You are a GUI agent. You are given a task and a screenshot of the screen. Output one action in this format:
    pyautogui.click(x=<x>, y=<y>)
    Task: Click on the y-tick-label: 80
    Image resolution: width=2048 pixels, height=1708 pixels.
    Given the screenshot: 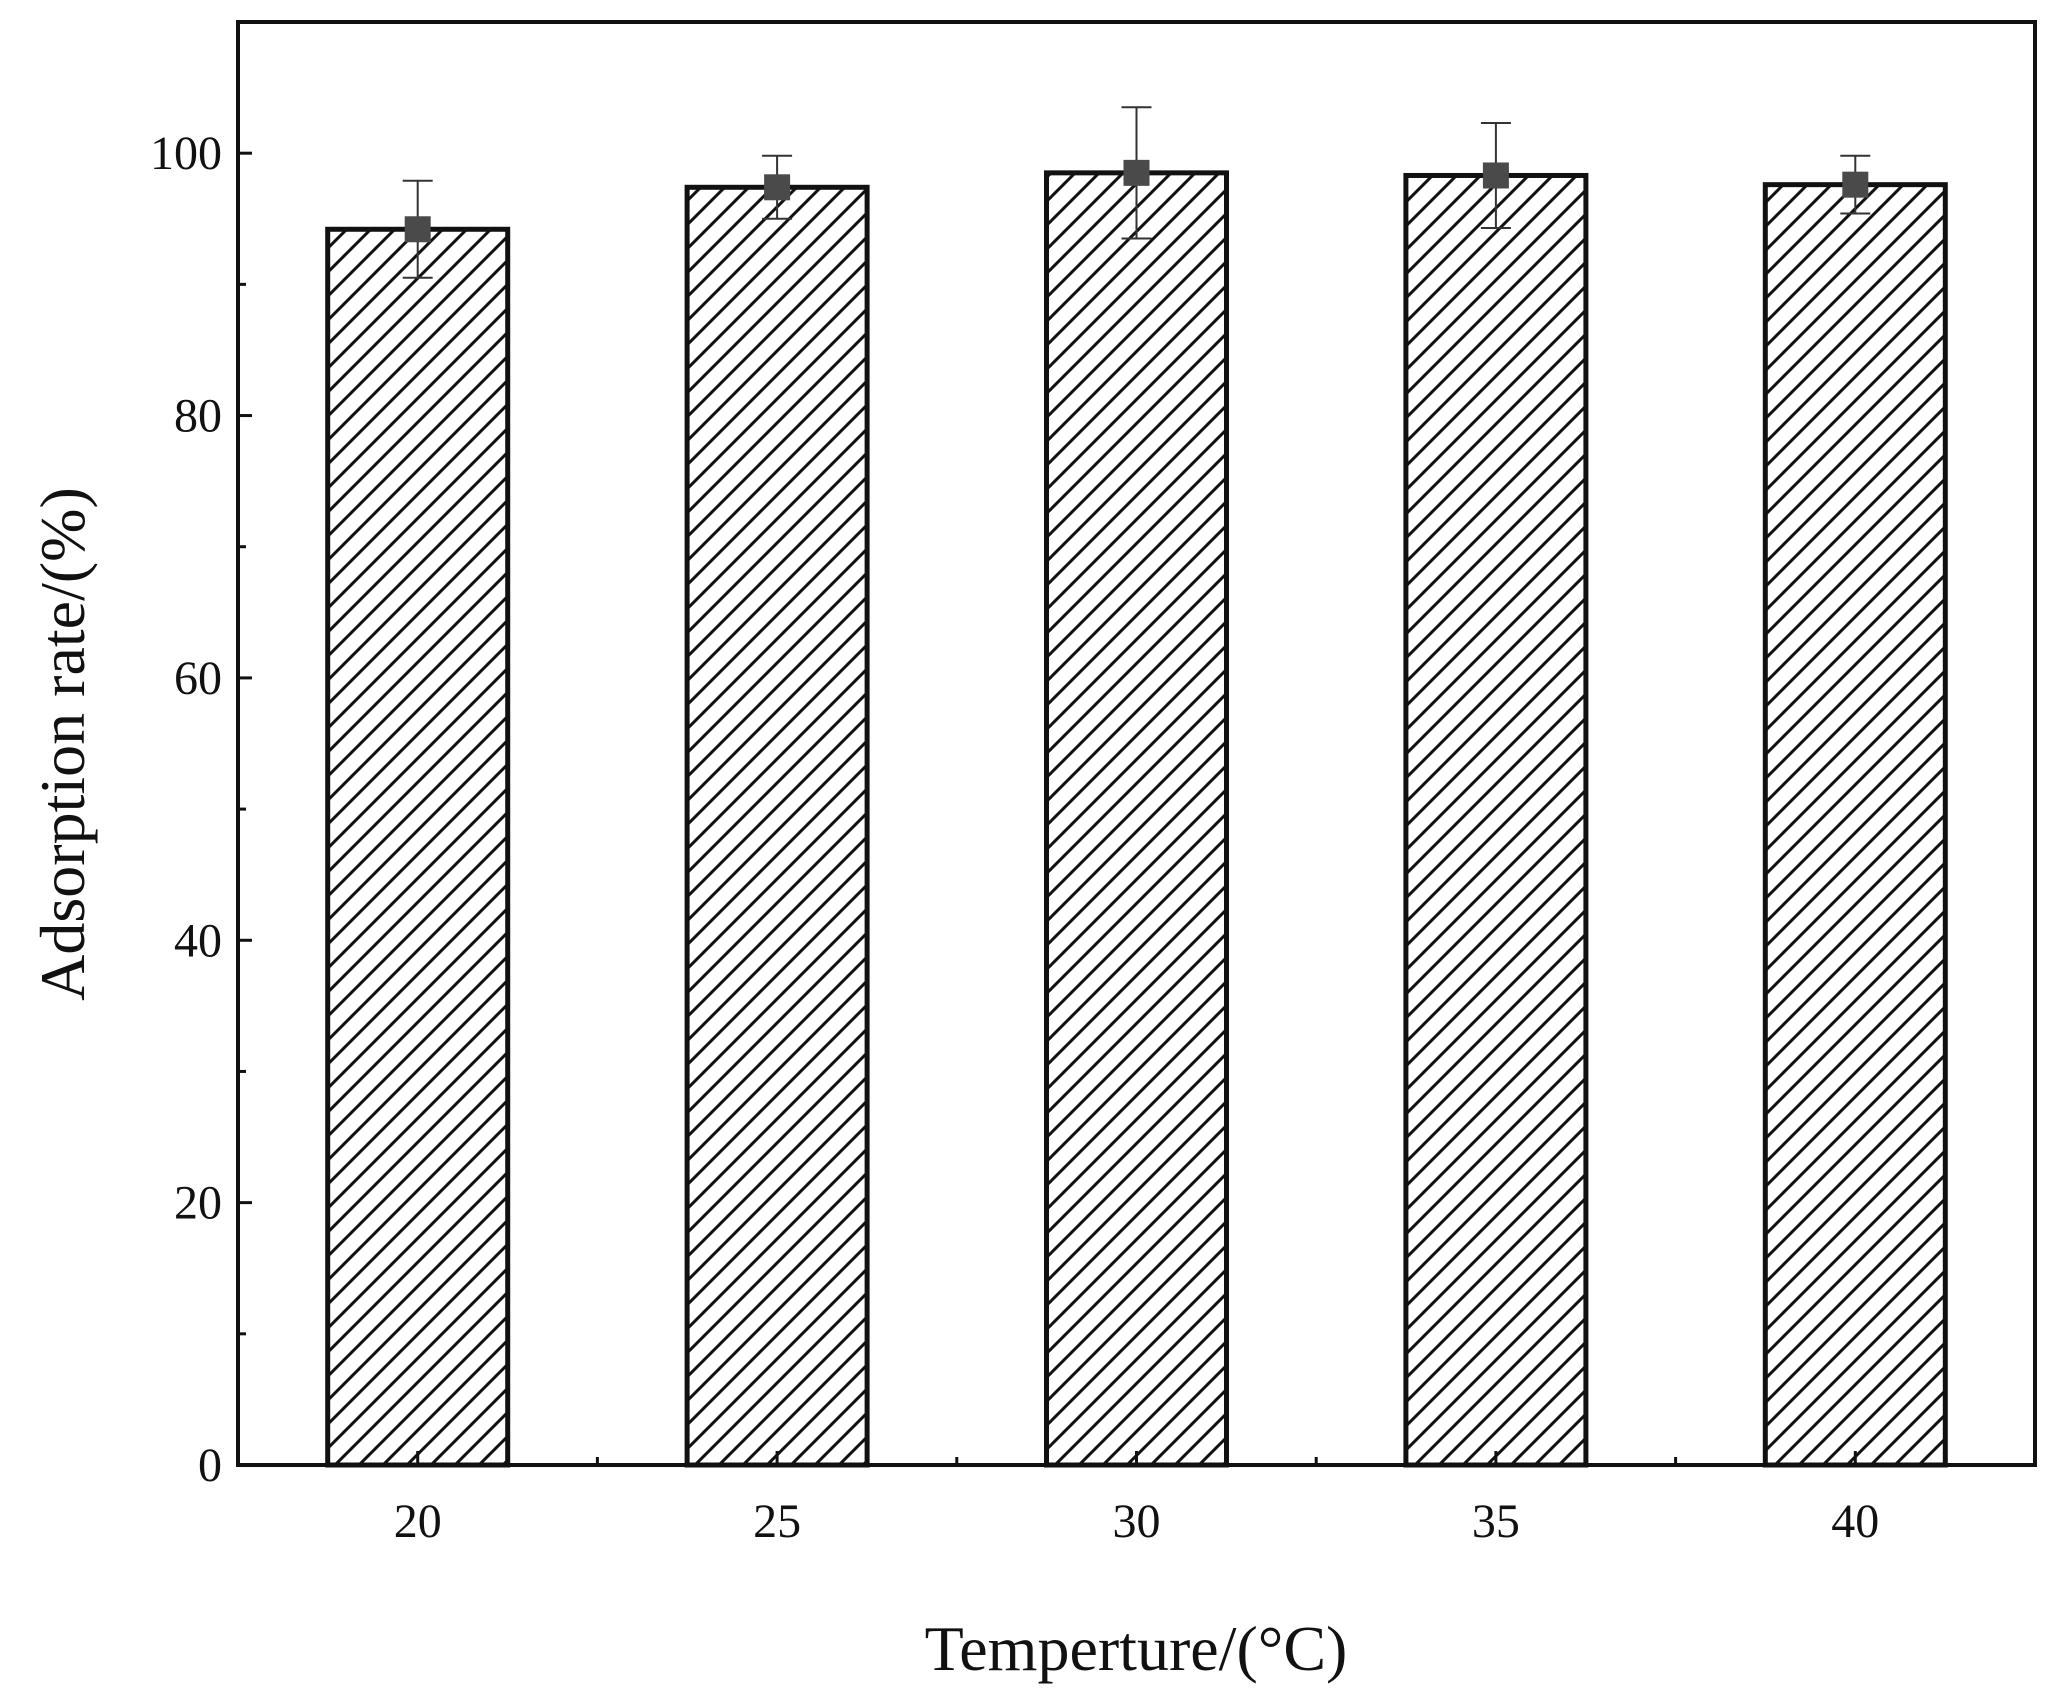 What is the action you would take?
    pyautogui.click(x=198, y=416)
    